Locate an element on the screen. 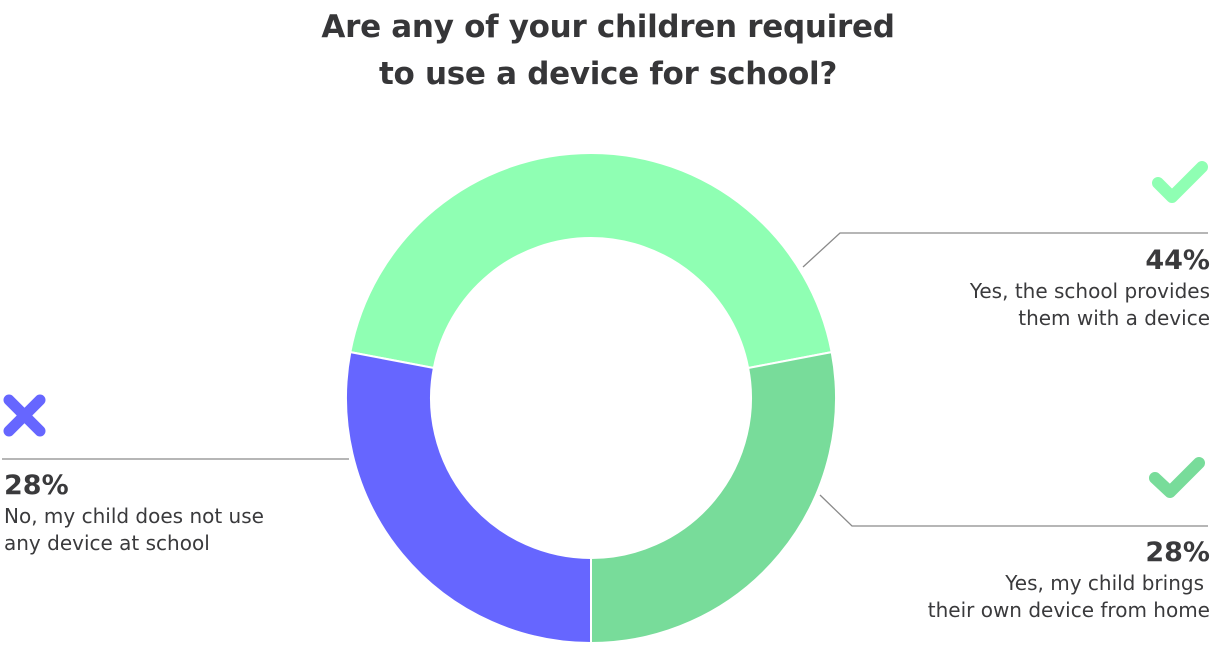 Image resolution: width=1216 pixels, height=646 pixels. percent-school-provides: 44% is located at coordinates (1177, 260).